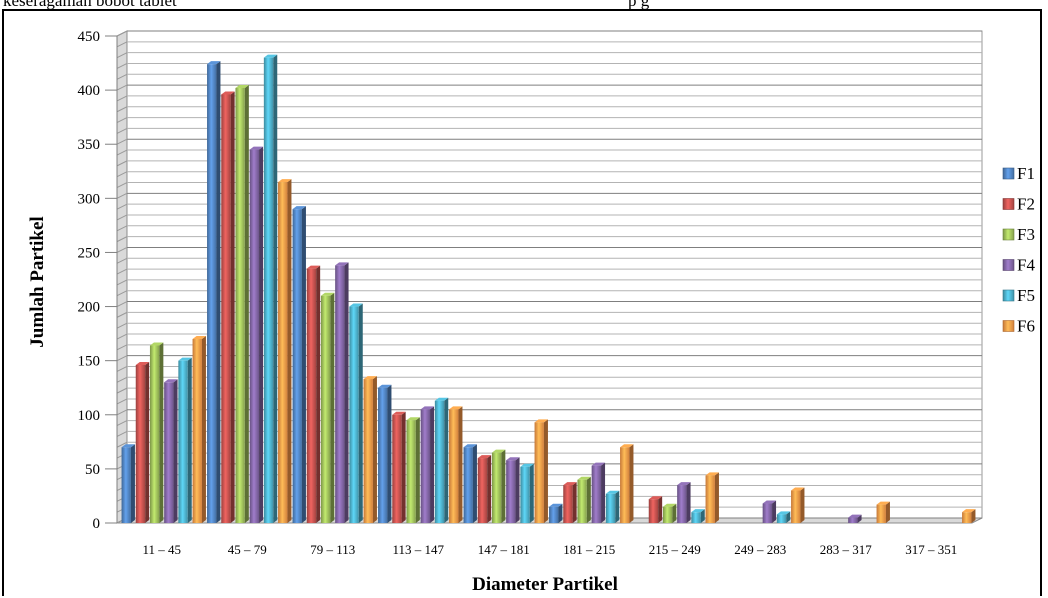 This screenshot has height=598, width=1048. Describe the element at coordinates (89, 91) in the screenshot. I see `y-tick-label: 400` at that location.